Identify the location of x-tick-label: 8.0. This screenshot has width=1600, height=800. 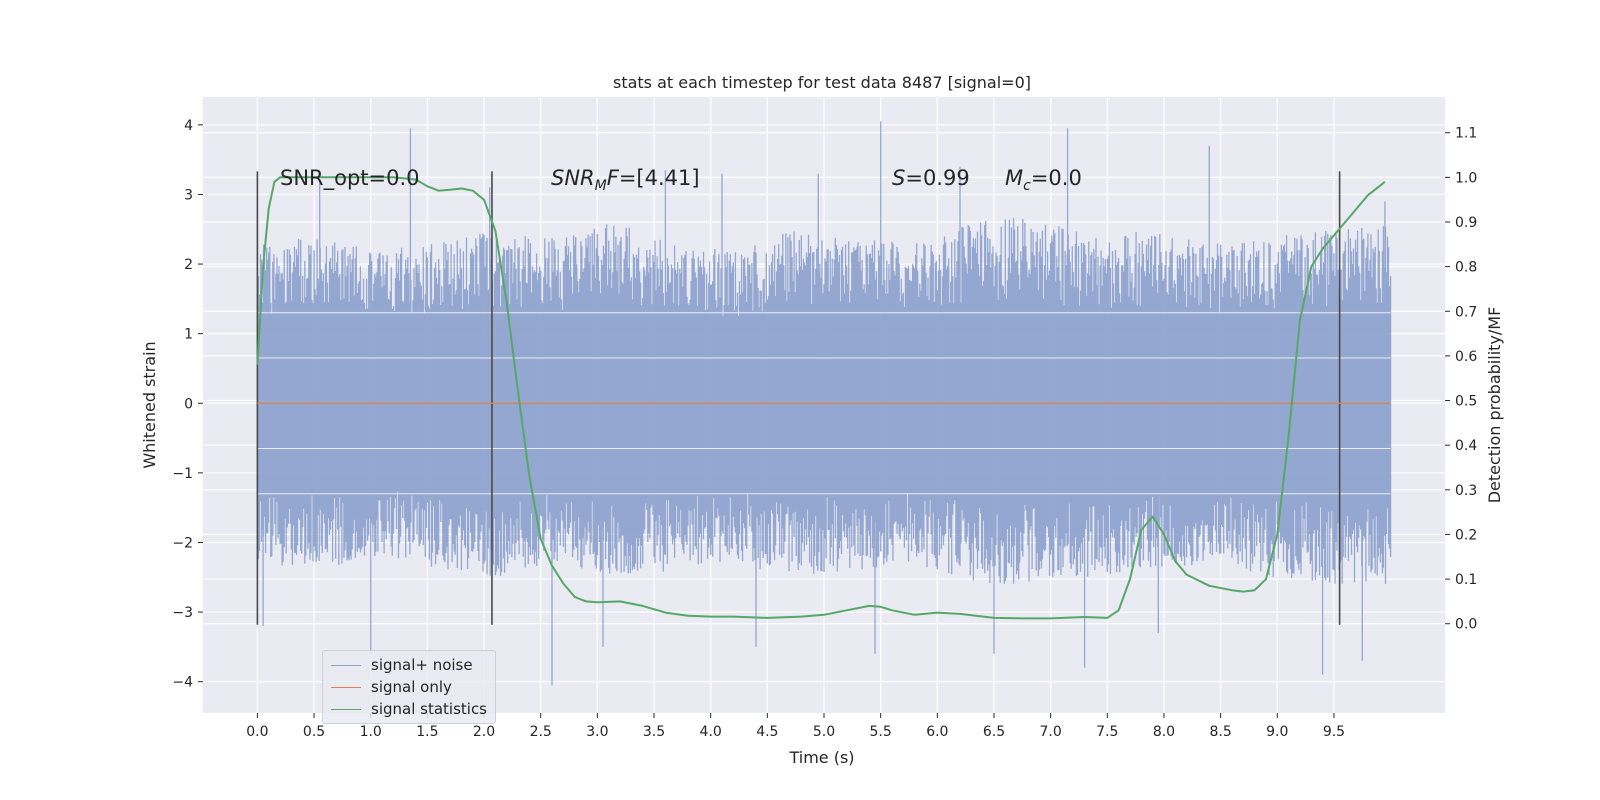
(1164, 732).